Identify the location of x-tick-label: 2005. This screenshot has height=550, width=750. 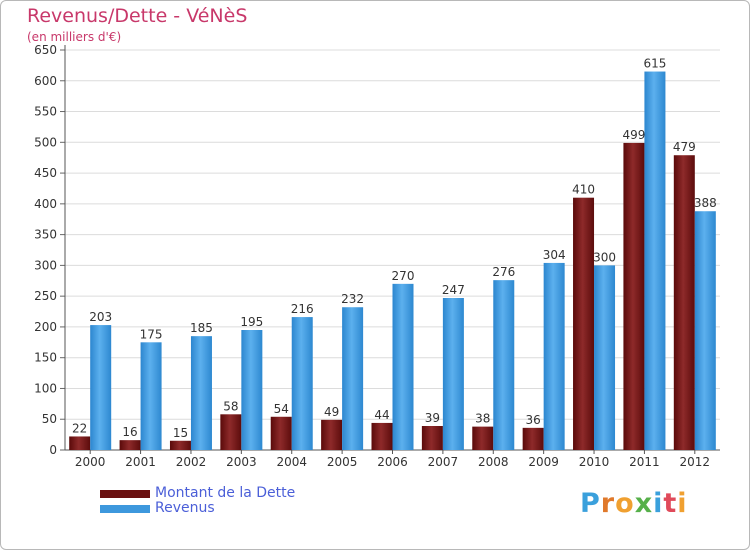
(342, 462).